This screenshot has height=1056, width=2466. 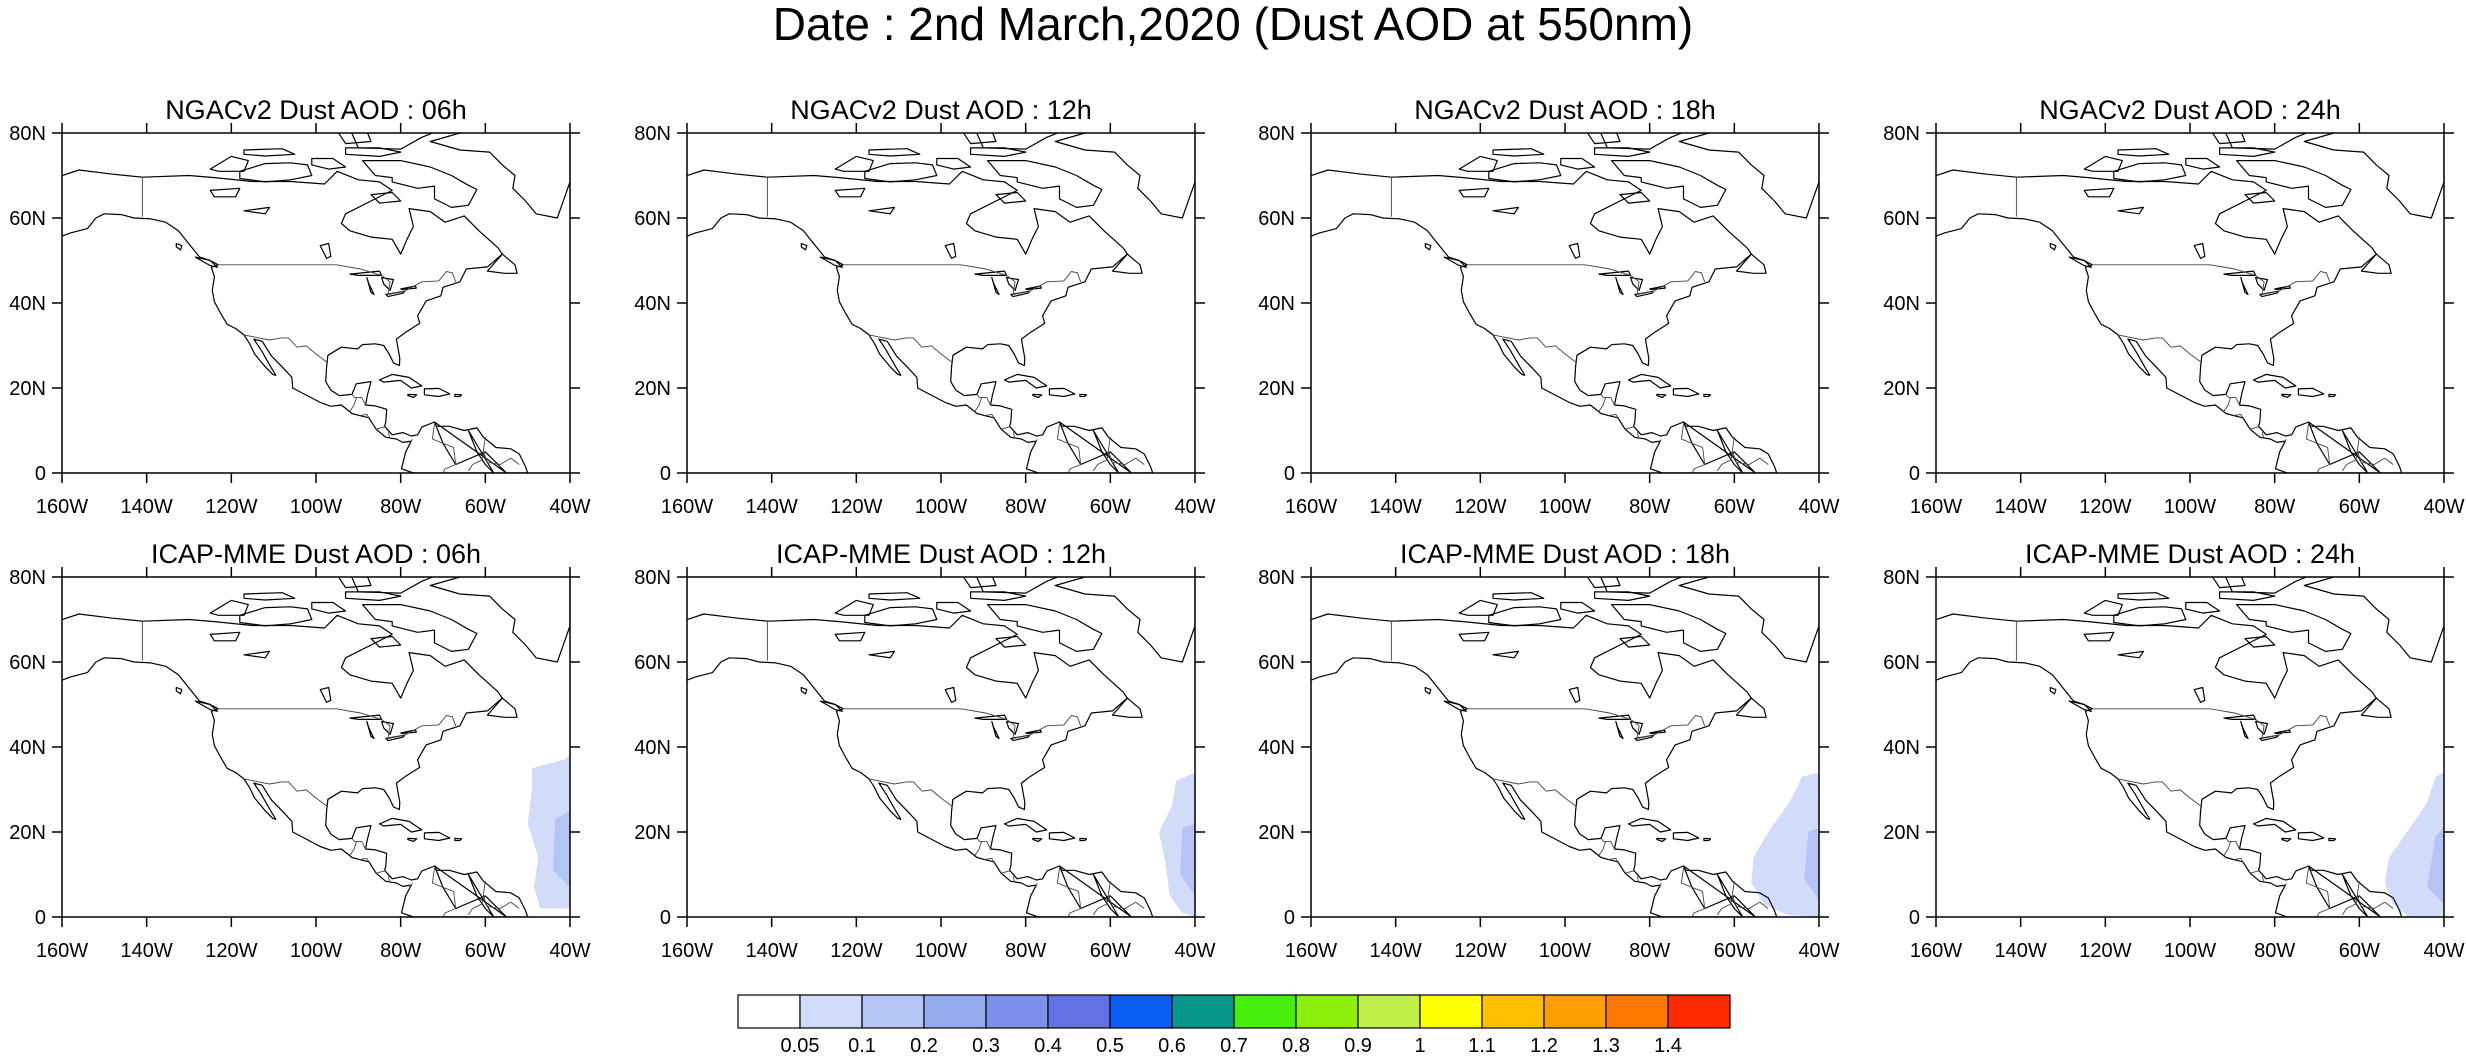 What do you see at coordinates (147, 951) in the screenshot?
I see `lon-tick-label: 140W` at bounding box center [147, 951].